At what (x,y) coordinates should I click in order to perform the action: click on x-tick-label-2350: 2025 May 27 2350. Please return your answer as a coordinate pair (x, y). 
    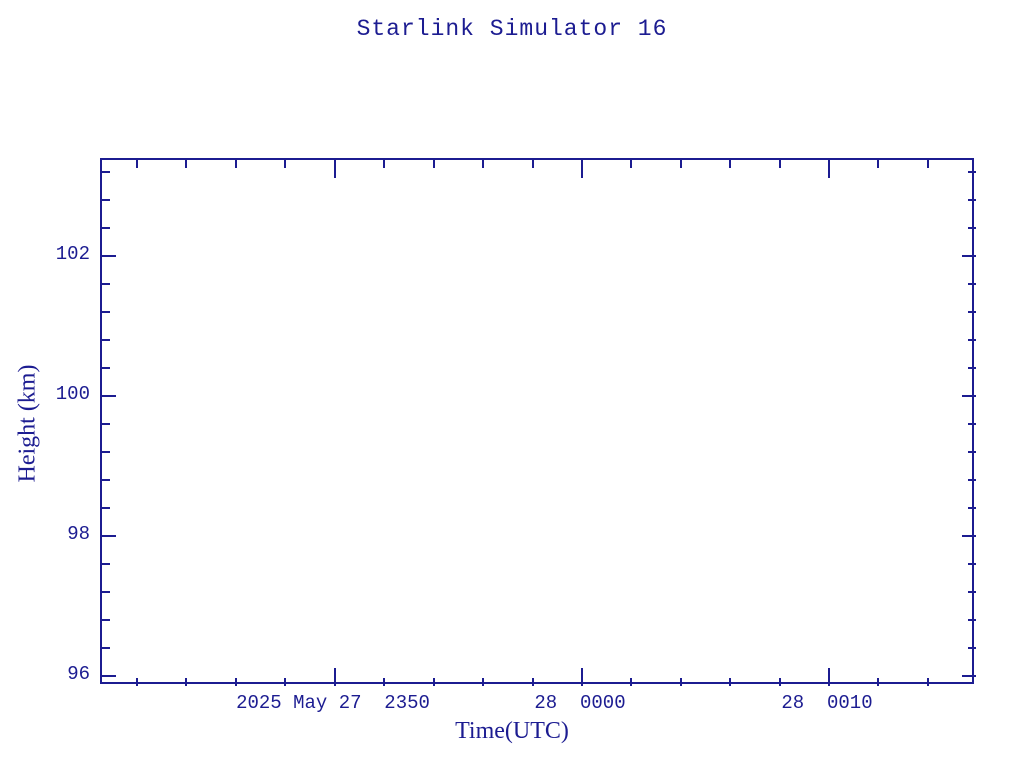
    Looking at the image, I should click on (333, 703).